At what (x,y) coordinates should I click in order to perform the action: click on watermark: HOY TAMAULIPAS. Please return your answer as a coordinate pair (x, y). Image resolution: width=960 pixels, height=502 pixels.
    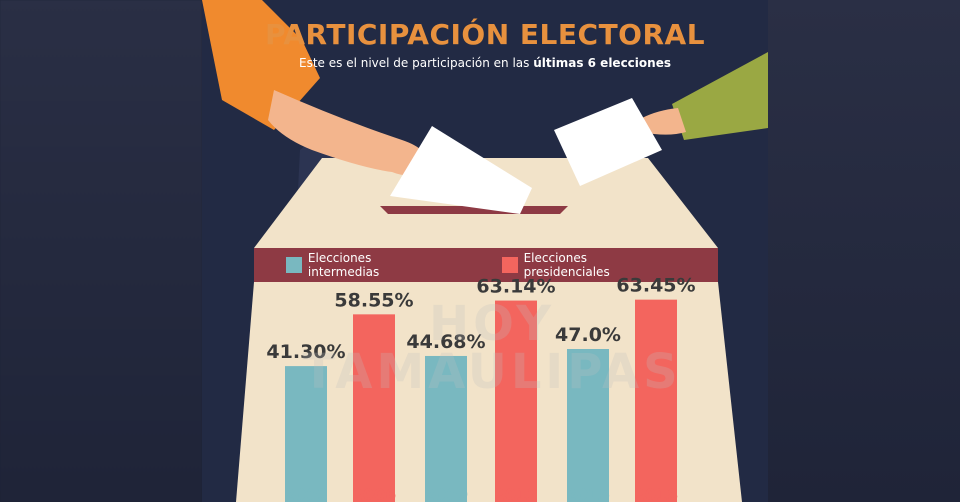
    Looking at the image, I should click on (492, 348).